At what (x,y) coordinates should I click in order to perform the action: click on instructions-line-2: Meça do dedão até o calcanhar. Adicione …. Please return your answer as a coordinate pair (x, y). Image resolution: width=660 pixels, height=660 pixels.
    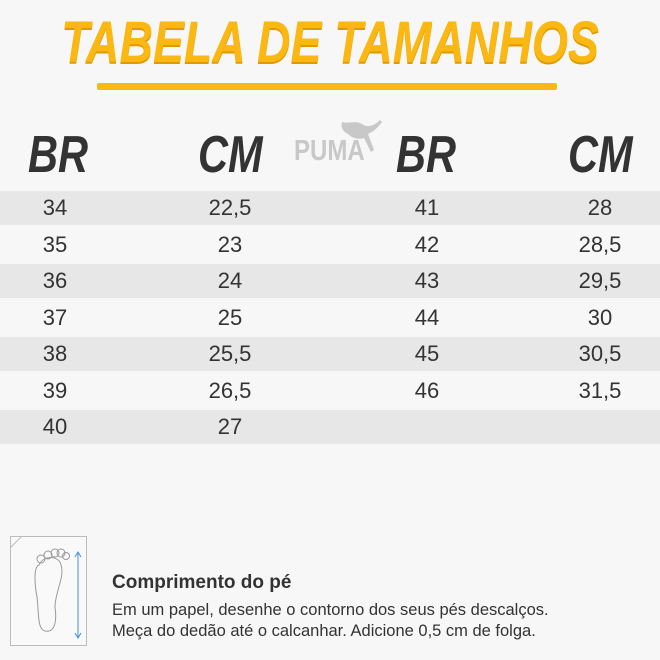
    Looking at the image, I should click on (324, 631).